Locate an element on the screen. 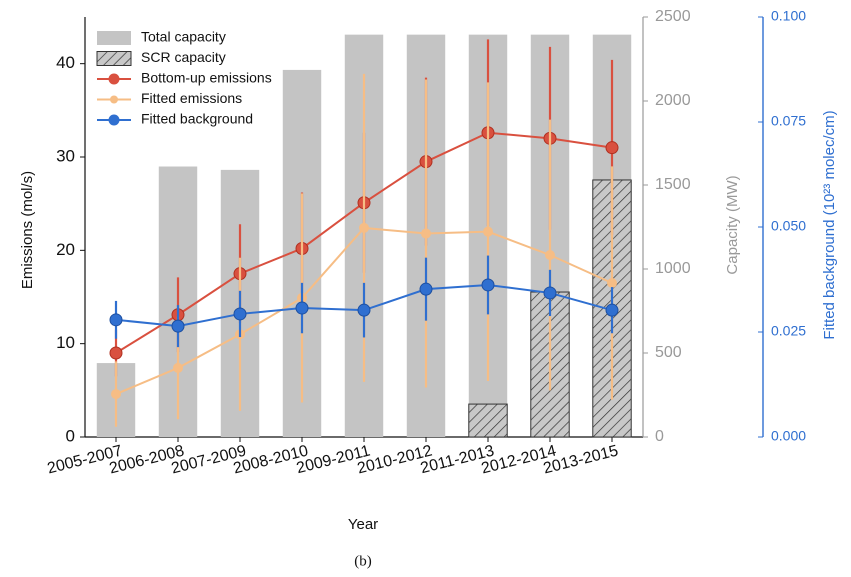 The image size is (851, 577). y3-tick-label: 0.100 is located at coordinates (788, 16).